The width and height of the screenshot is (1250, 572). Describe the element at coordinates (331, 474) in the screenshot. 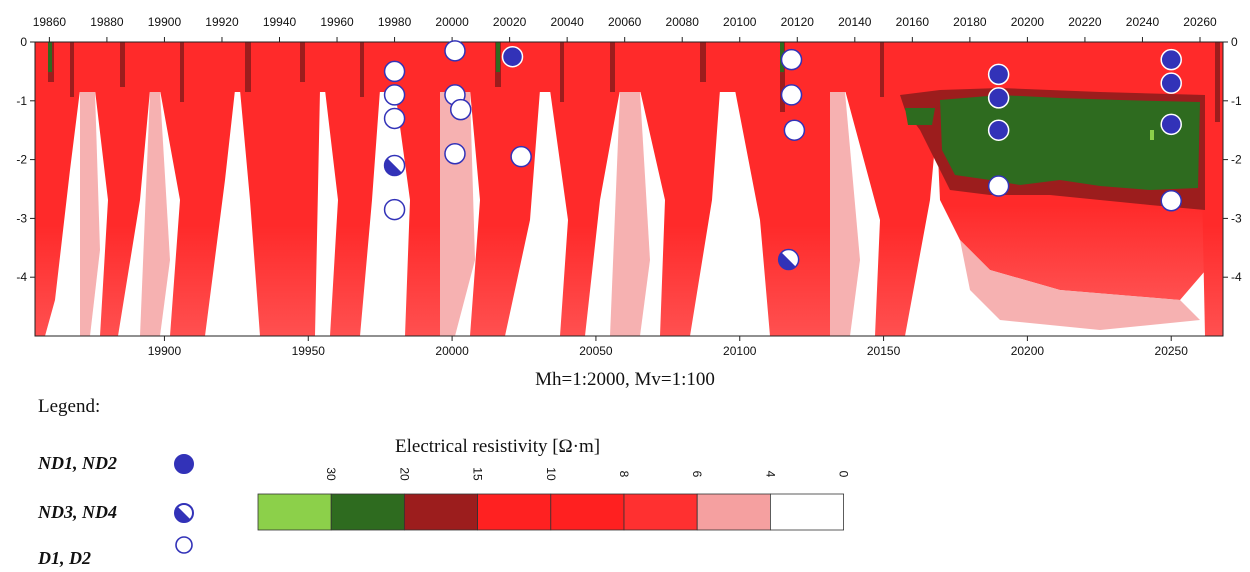

I see `colorbar-label: 30` at that location.